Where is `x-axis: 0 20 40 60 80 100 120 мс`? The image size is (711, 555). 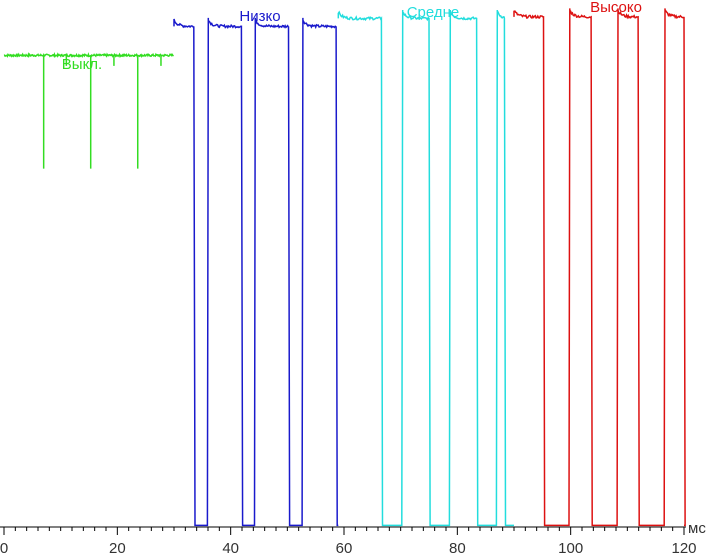 x-axis: 0 20 40 60 80 100 120 мс is located at coordinates (353, 537).